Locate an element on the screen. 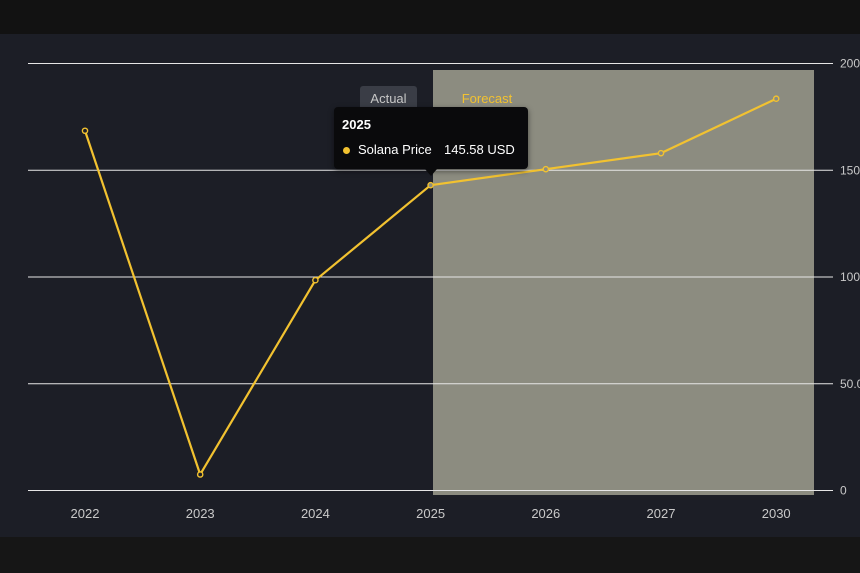 Image resolution: width=860 pixels, height=573 pixels. tooltip-value: 145.58 USD is located at coordinates (479, 149).